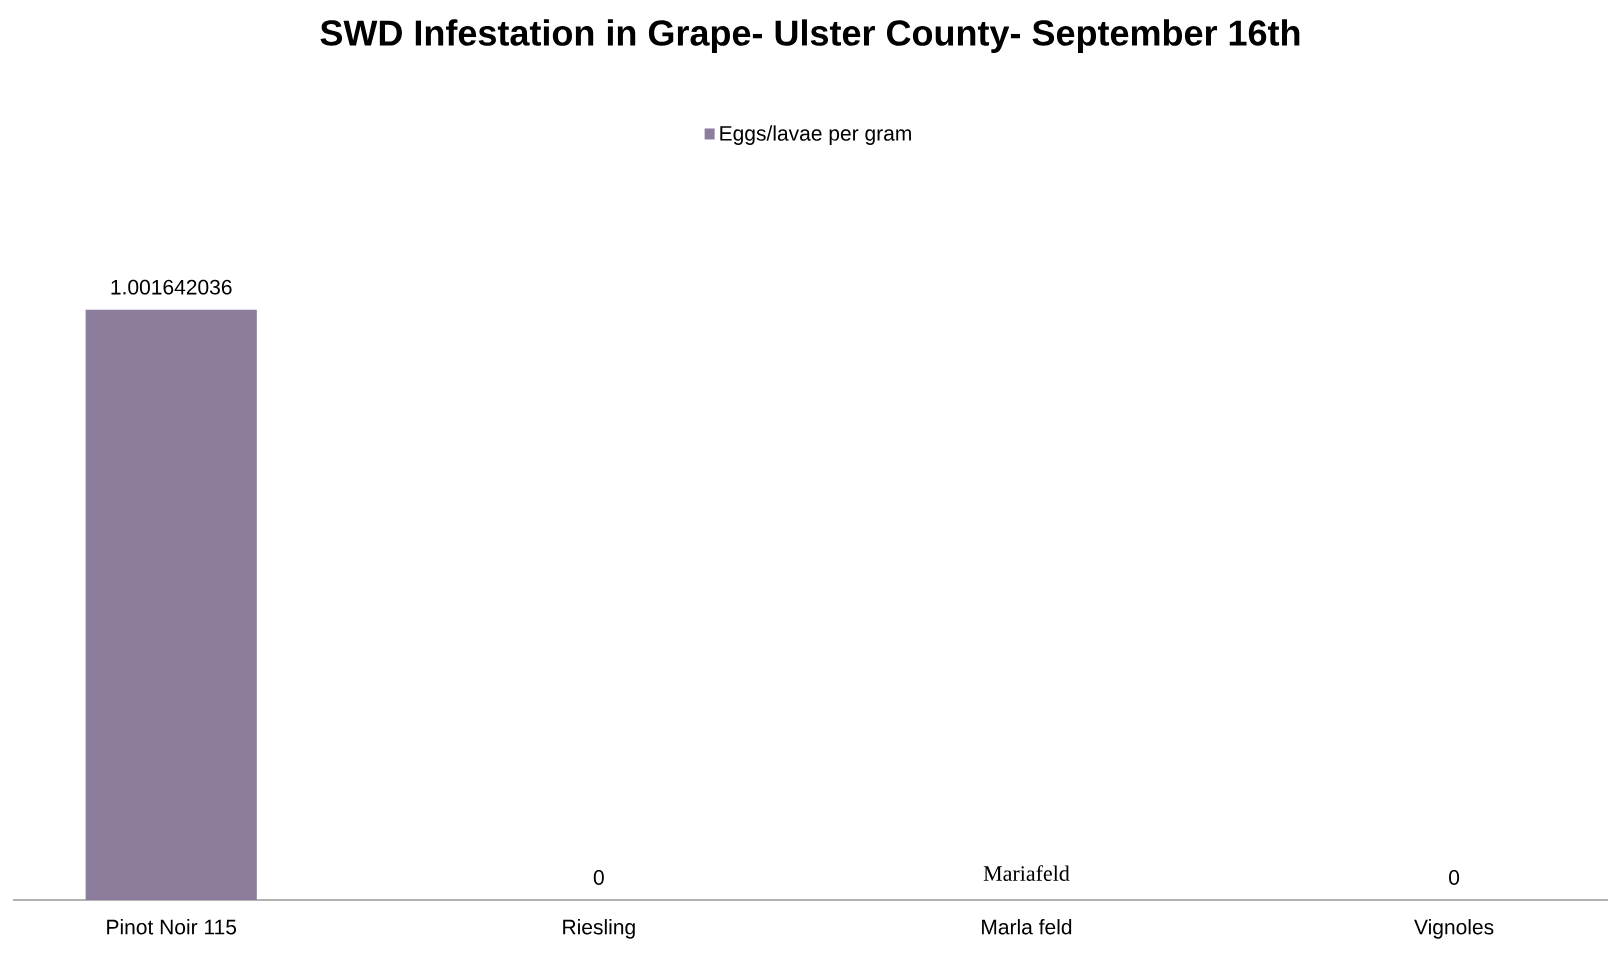  I want to click on chart-title: SWD Infestation in Grape- Ulster County- September 16th, so click(810, 36).